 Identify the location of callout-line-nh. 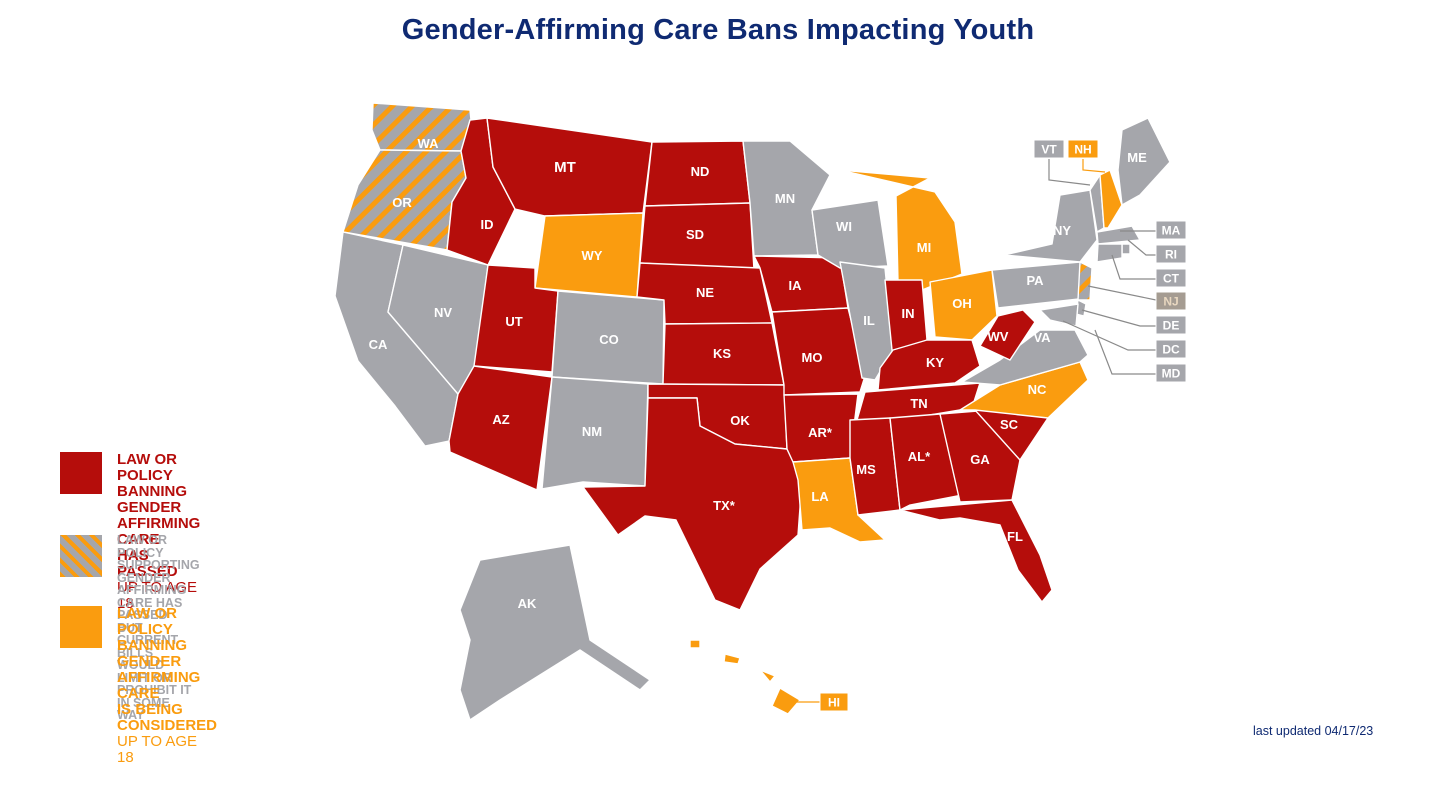
(1094, 166).